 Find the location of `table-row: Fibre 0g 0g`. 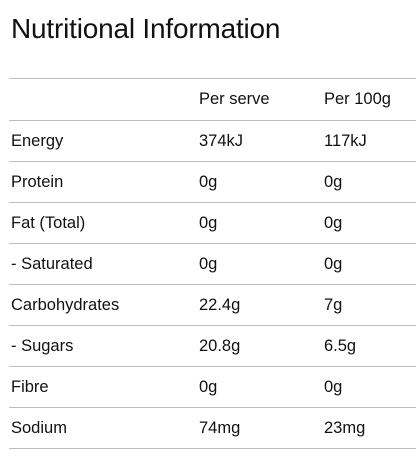

table-row: Fibre 0g 0g is located at coordinates (212, 387).